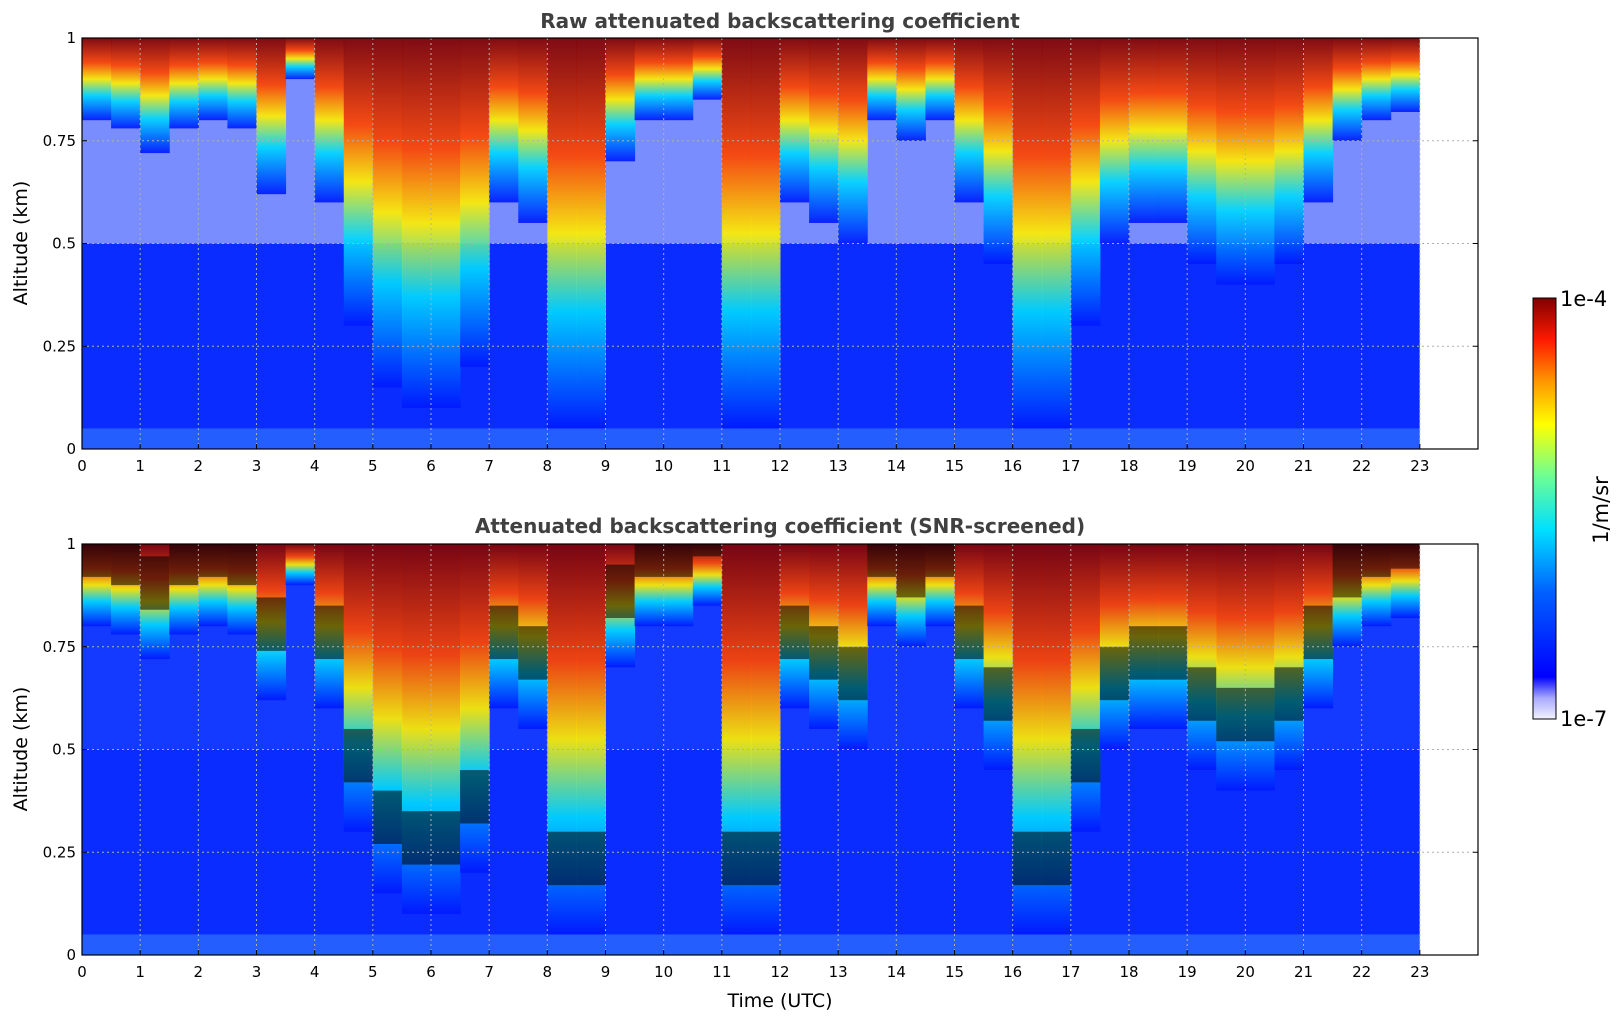 Image resolution: width=1621 pixels, height=1020 pixels. I want to click on x-tick-label: 23, so click(1419, 972).